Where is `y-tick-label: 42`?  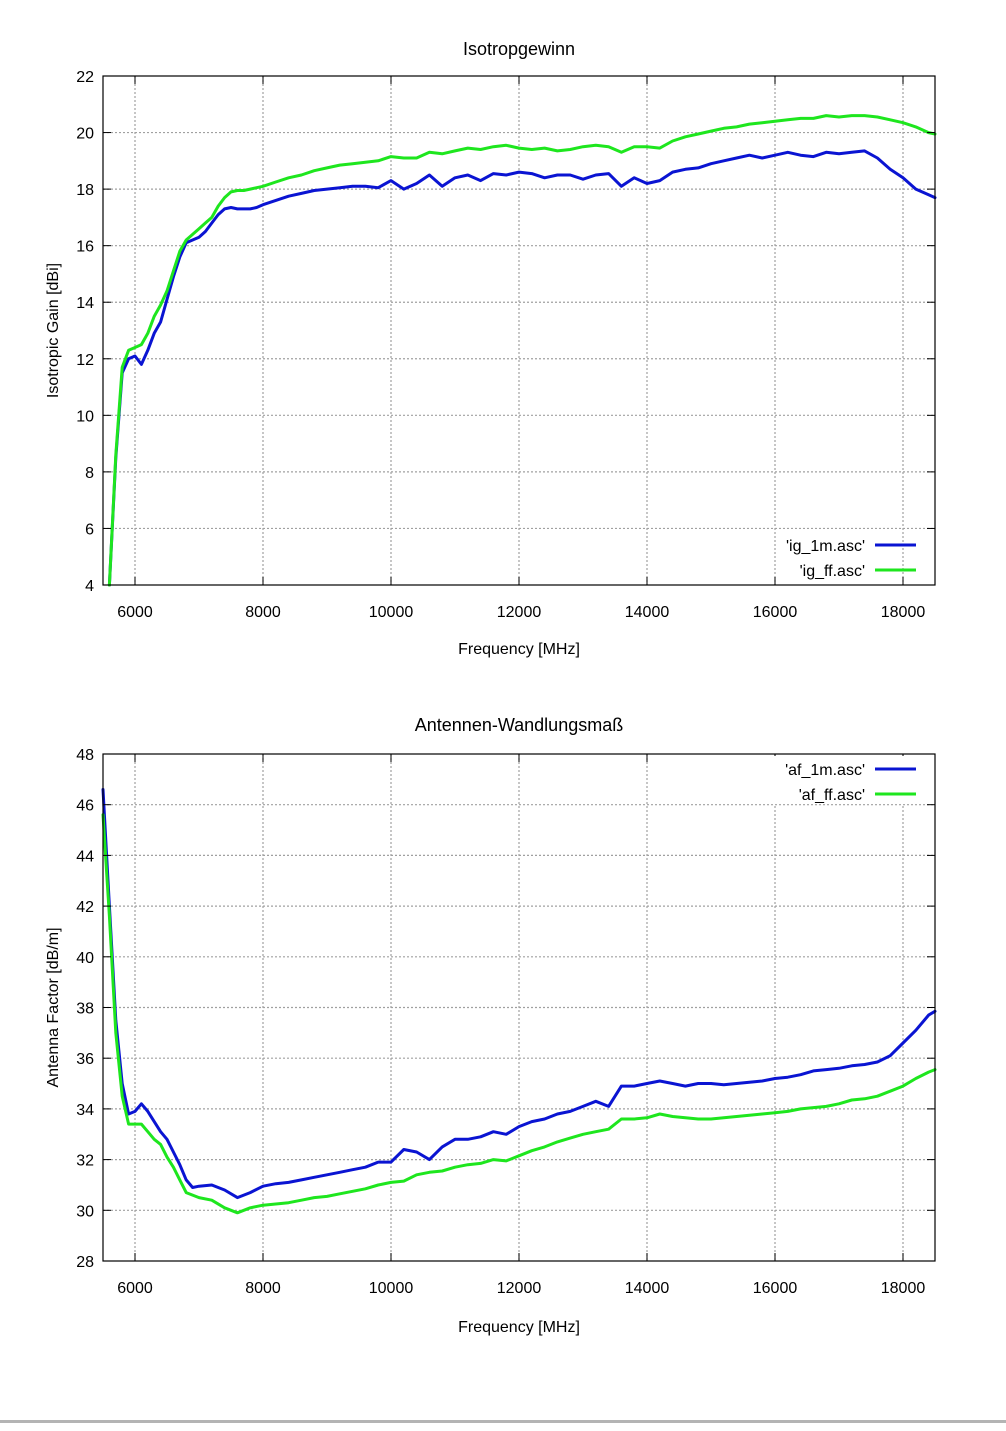 y-tick-label: 42 is located at coordinates (85, 907).